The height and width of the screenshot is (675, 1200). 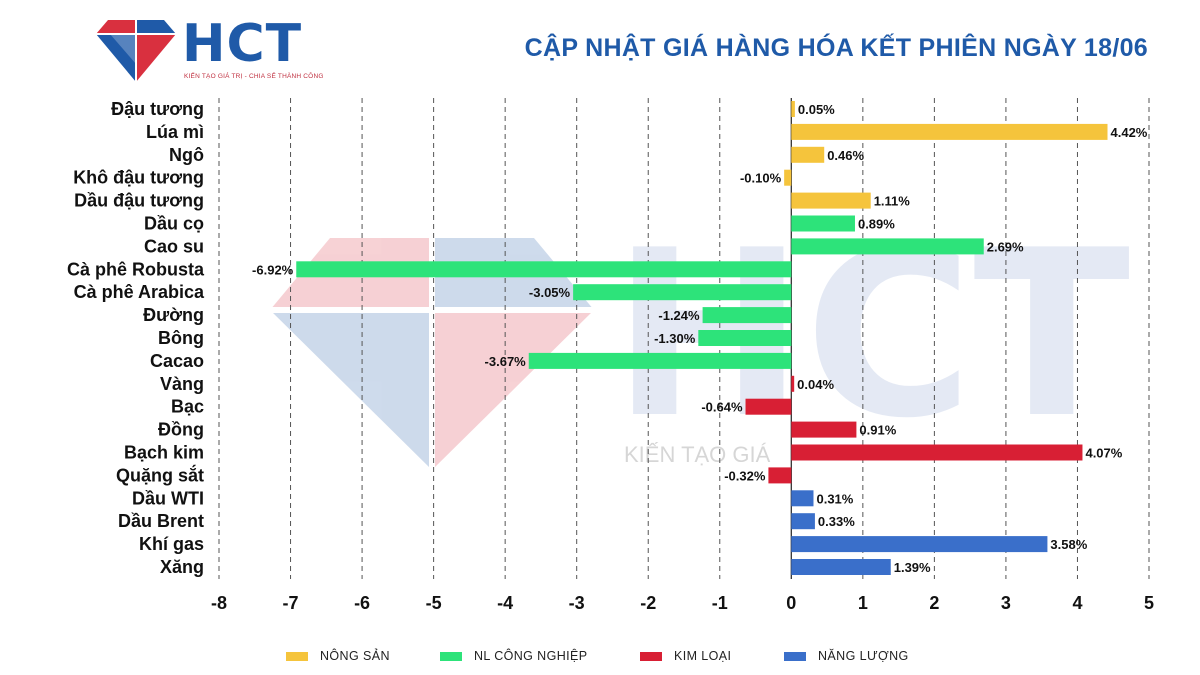 I want to click on x-tick-label: -6, so click(x=362, y=603).